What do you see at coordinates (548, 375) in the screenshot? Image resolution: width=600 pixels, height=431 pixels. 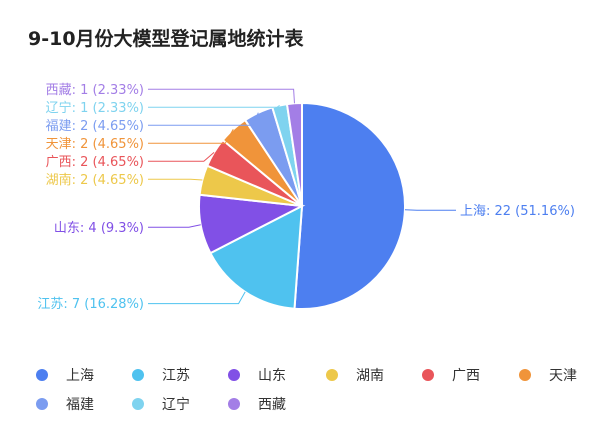 I see `legend-item-5: 天津` at bounding box center [548, 375].